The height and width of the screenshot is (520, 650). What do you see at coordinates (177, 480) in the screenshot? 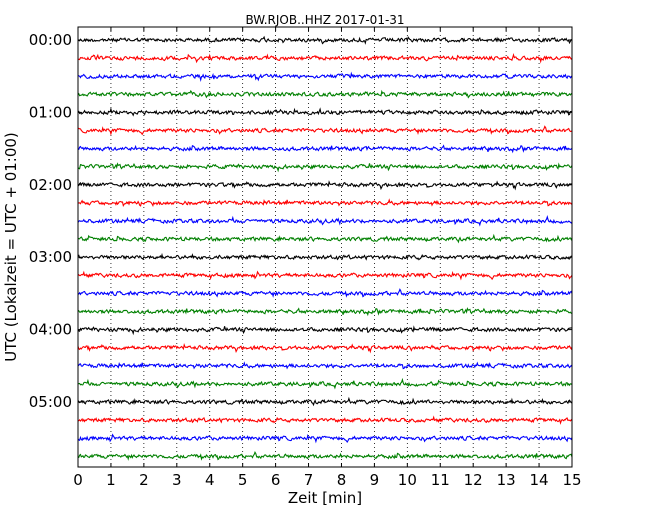
I see `x-tick-label-3: 3` at bounding box center [177, 480].